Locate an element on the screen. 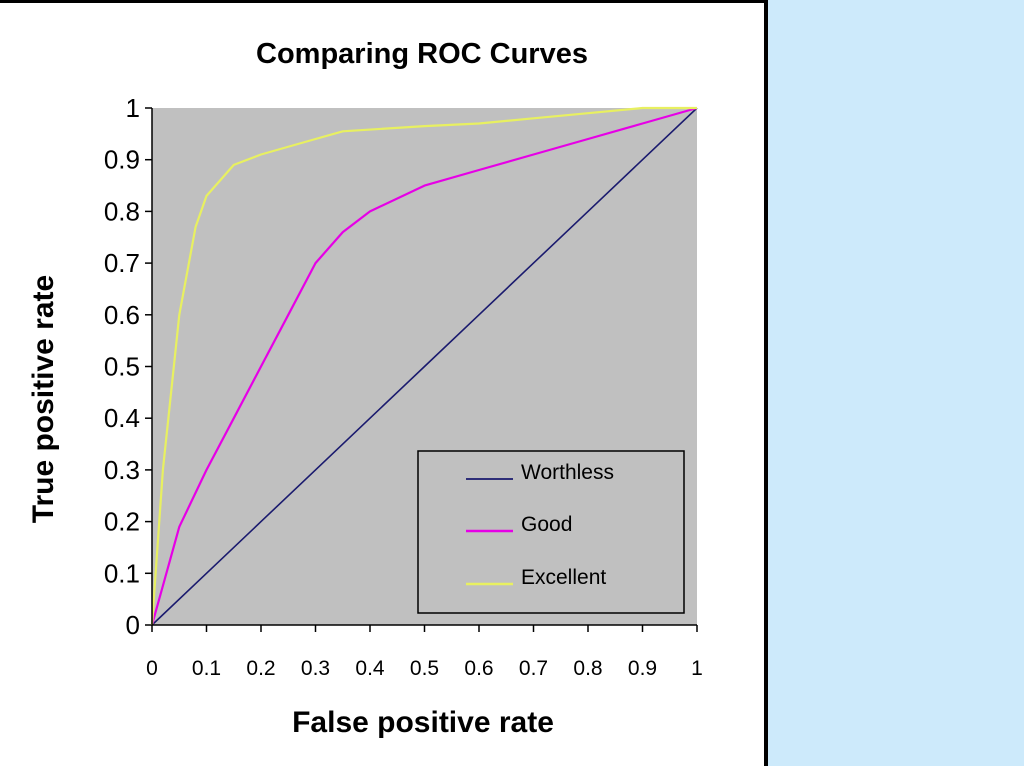 Image resolution: width=1024 pixels, height=769 pixels. x-tick-label: 0.6 is located at coordinates (478, 668).